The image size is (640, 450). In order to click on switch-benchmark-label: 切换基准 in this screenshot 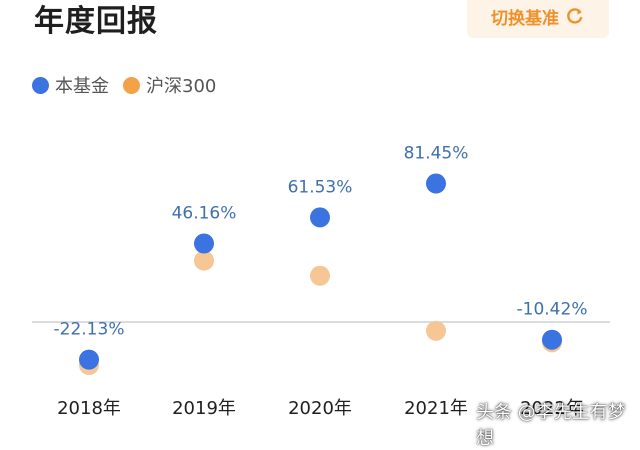, I will do `click(525, 18)`.